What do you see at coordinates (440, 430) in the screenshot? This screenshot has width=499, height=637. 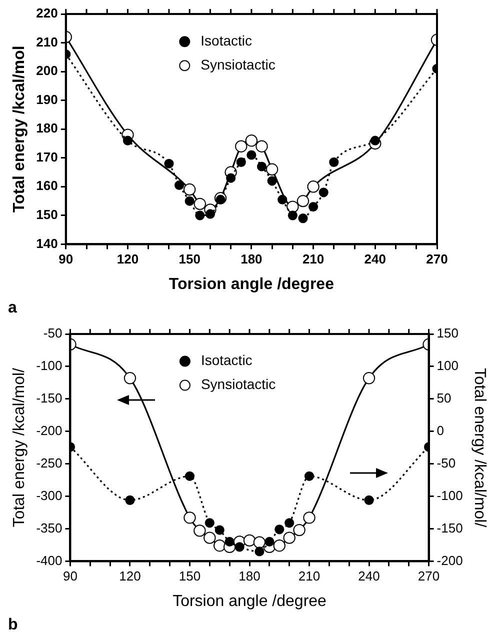 I see `y2-tick-label: 0` at bounding box center [440, 430].